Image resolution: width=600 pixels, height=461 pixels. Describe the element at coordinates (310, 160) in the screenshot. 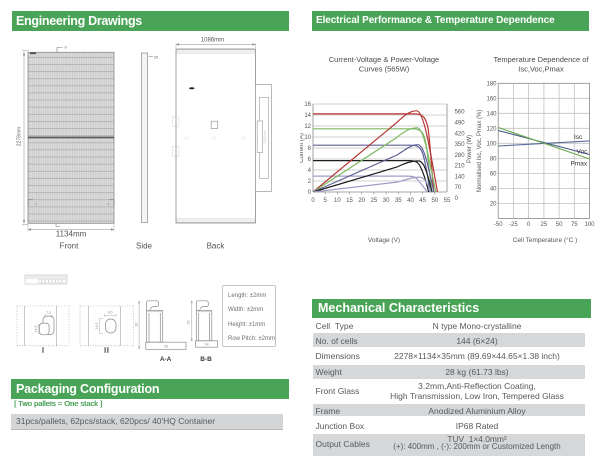

I see `svg-text: 6` at that location.